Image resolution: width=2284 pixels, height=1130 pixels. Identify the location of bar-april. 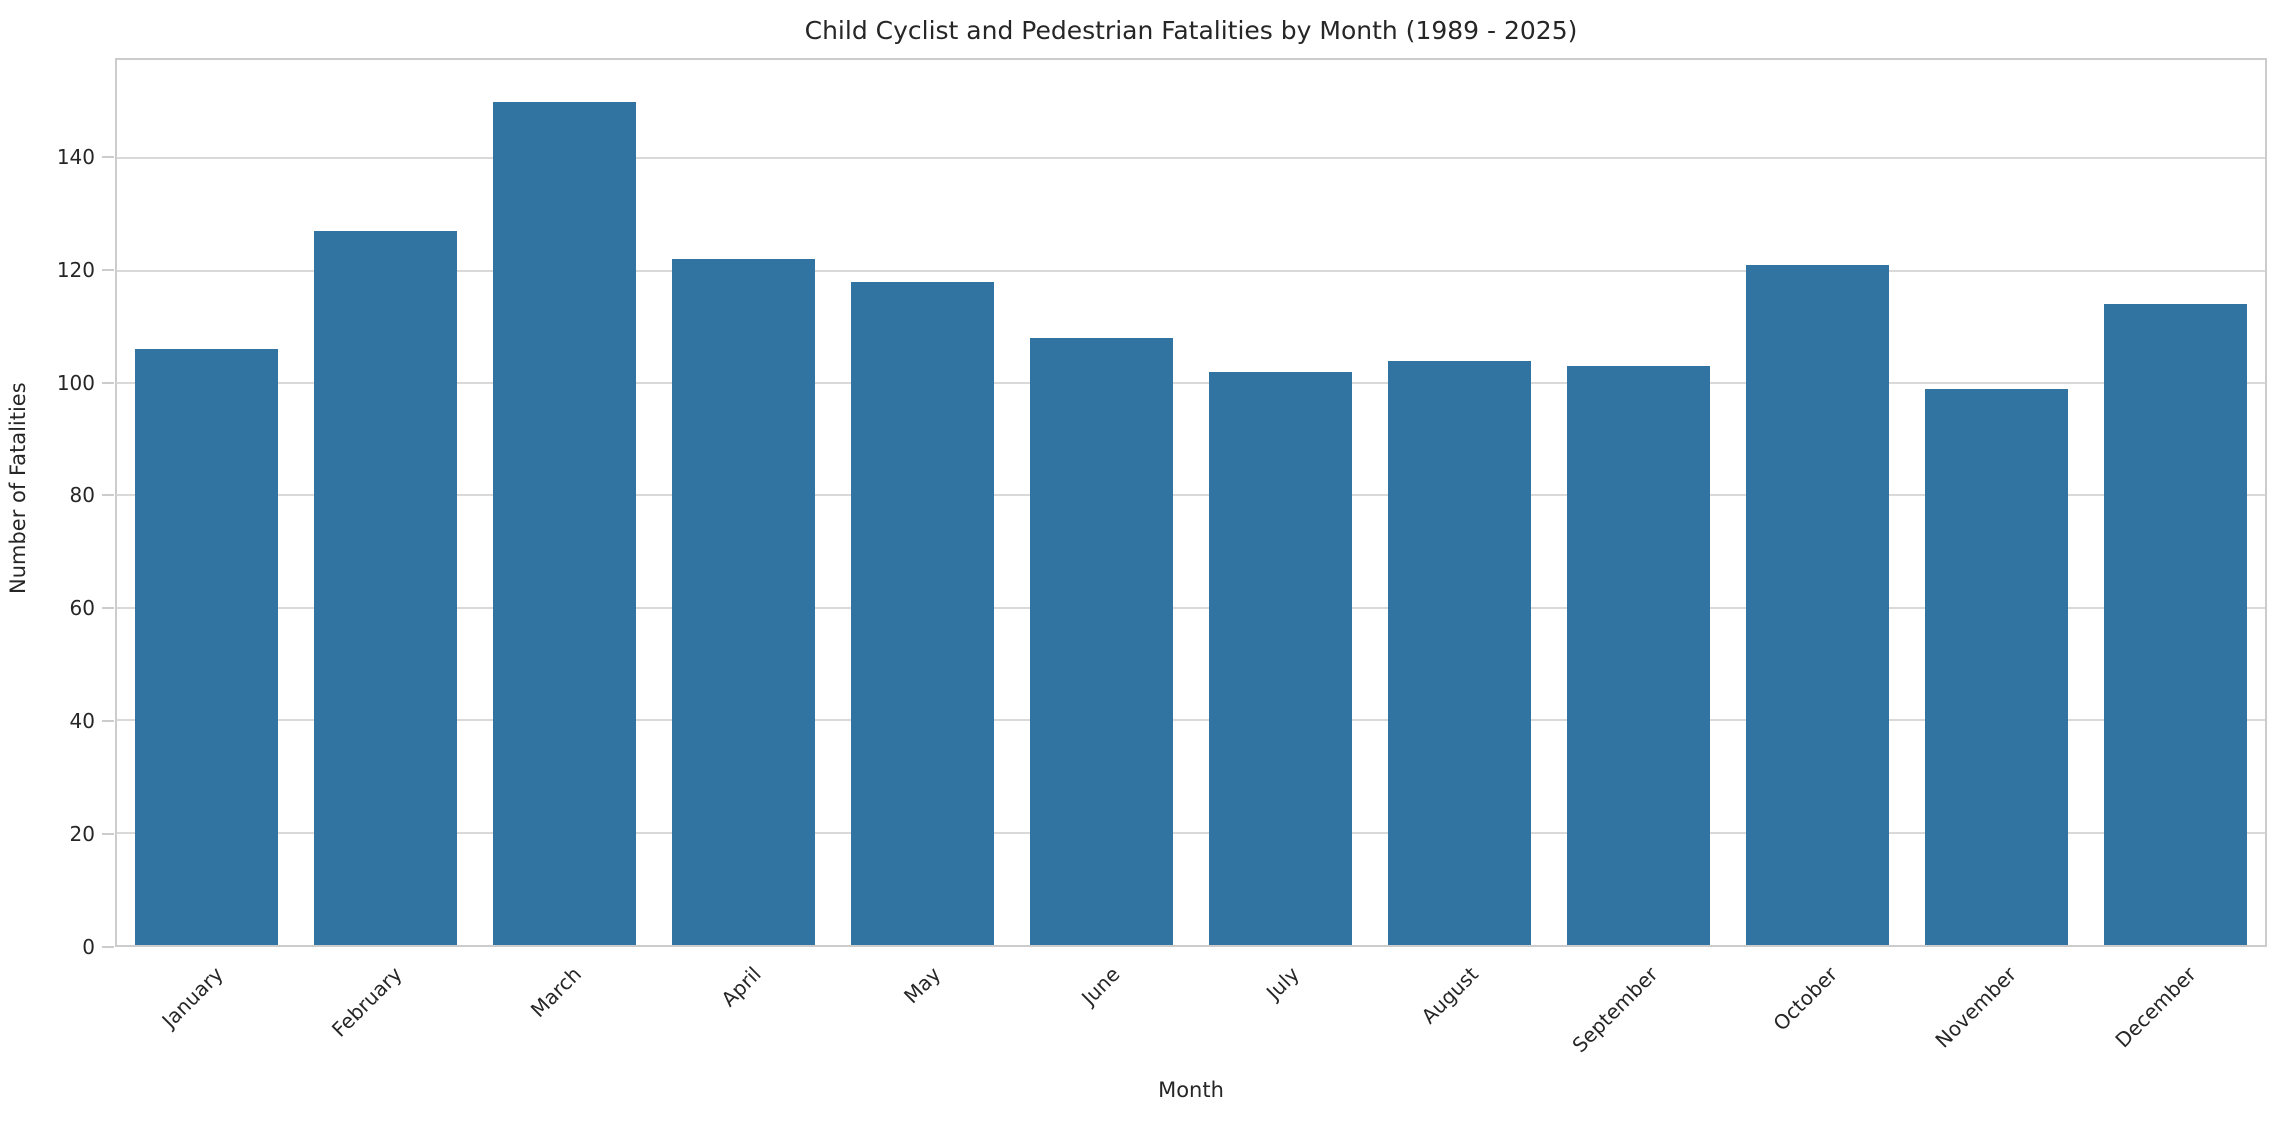
(743, 602).